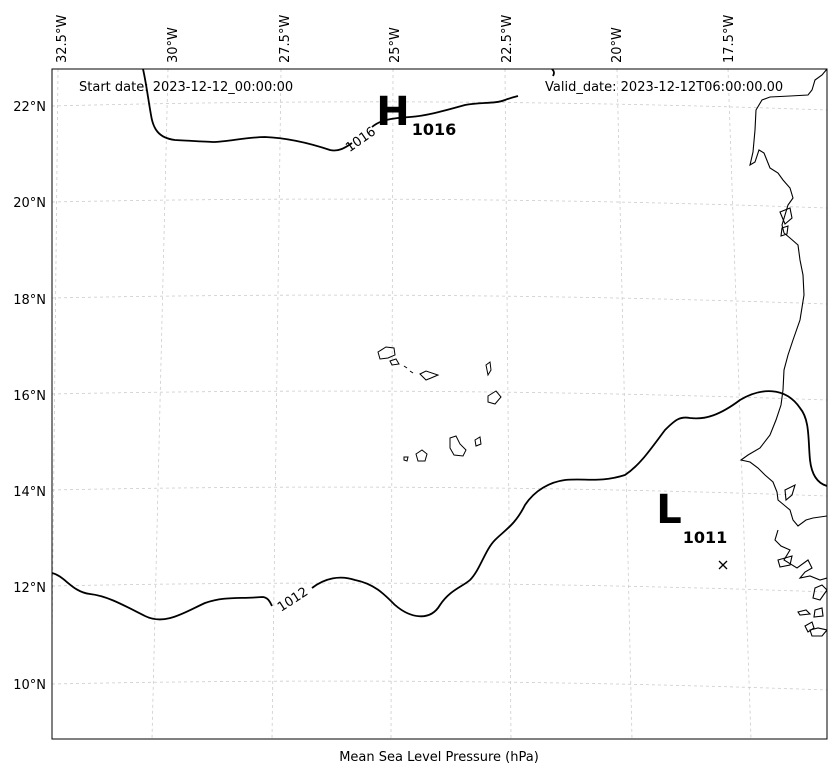 Image resolution: width=837 pixels, height=783 pixels. Describe the element at coordinates (29, 203) in the screenshot. I see `lat-label: 20°N` at that location.